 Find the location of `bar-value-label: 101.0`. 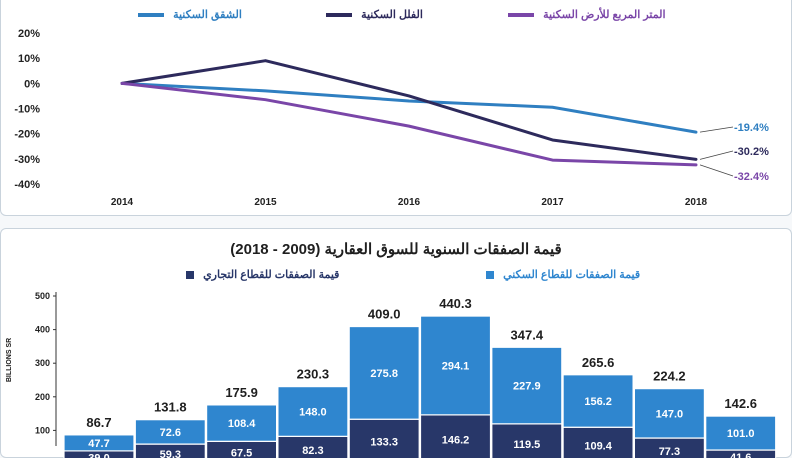

bar-value-label: 101.0 is located at coordinates (741, 434).